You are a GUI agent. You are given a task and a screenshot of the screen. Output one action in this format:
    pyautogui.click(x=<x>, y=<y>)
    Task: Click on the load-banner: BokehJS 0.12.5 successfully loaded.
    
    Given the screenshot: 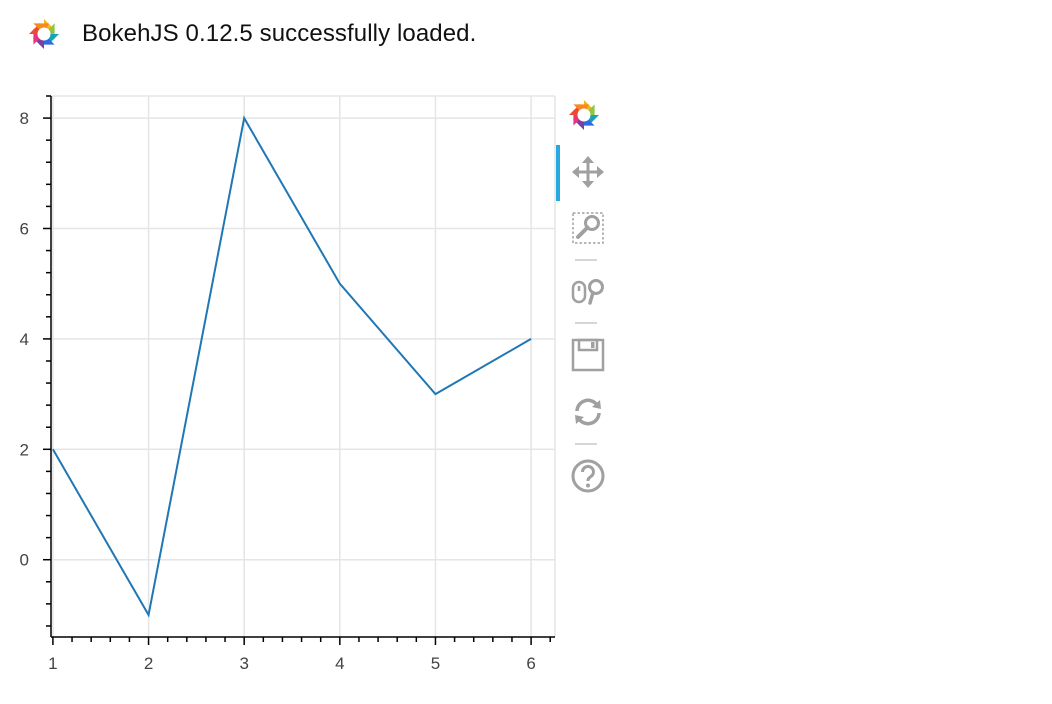 What is the action you would take?
    pyautogui.click(x=250, y=34)
    